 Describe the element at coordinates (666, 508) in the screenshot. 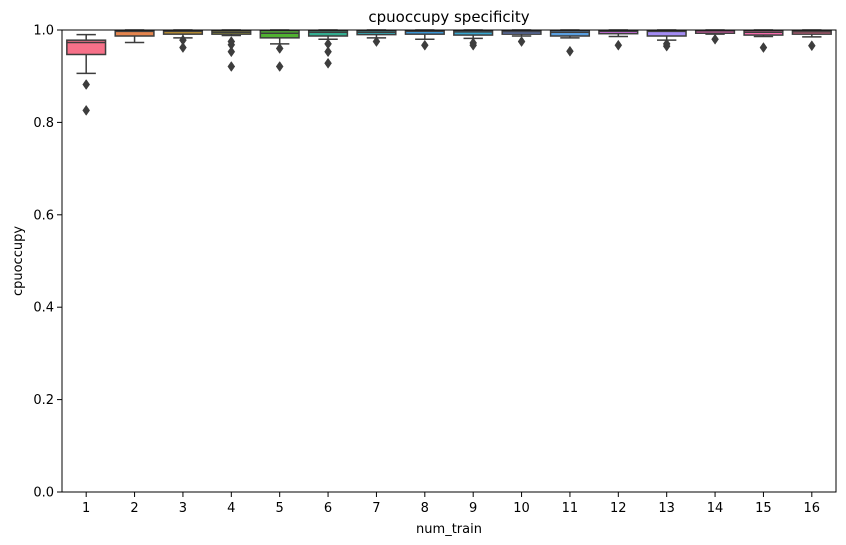

I see `x-tick-label: 13` at that location.